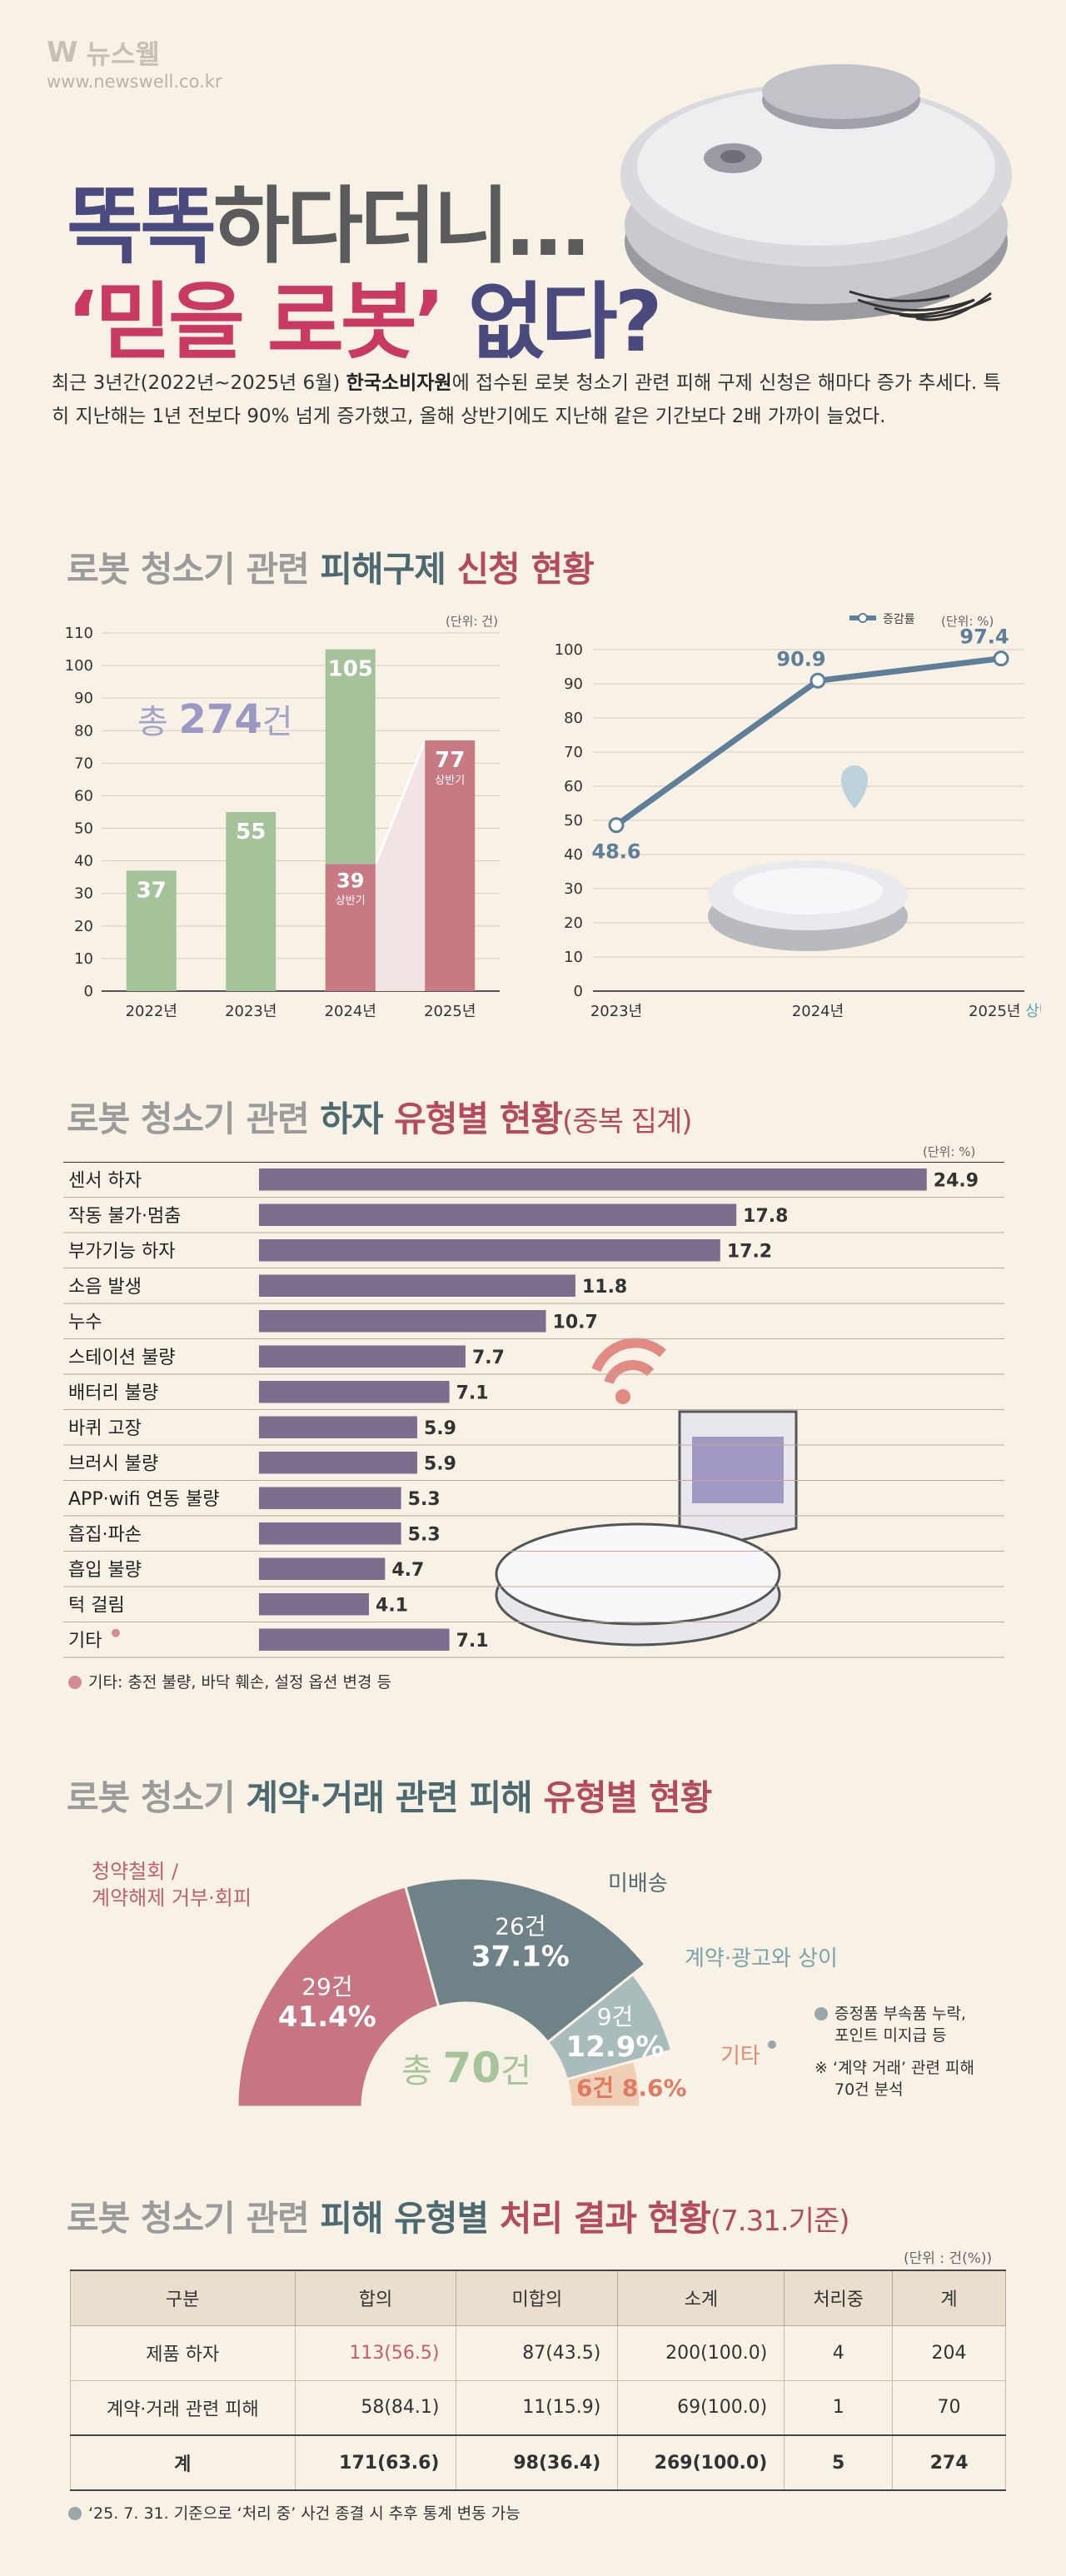 The height and width of the screenshot is (2576, 1066). Describe the element at coordinates (552, 322) in the screenshot. I see `headline-word-none: 없다?` at that location.